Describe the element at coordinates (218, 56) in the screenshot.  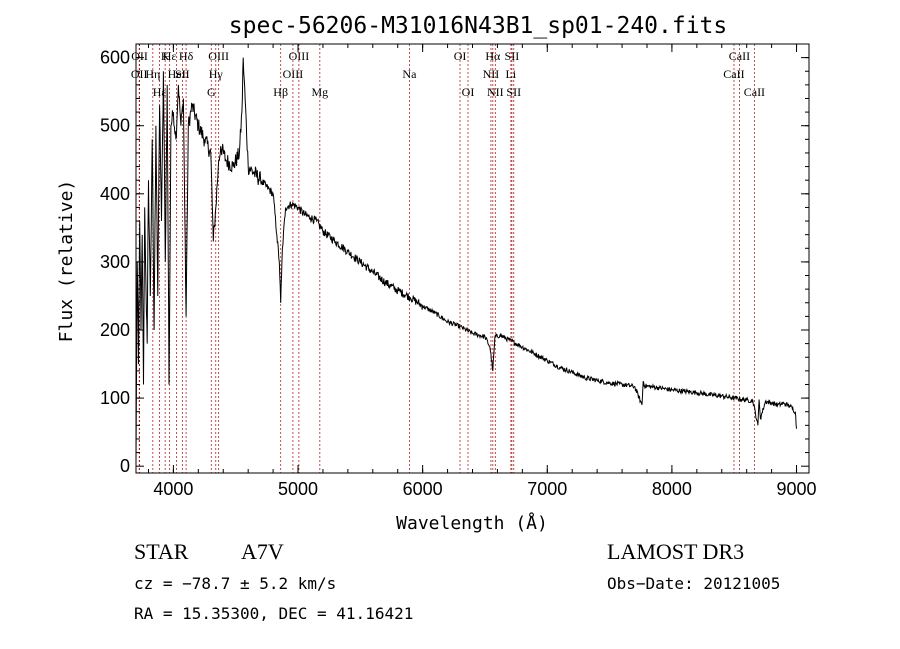
I see `marker-label-11: OIII` at that location.